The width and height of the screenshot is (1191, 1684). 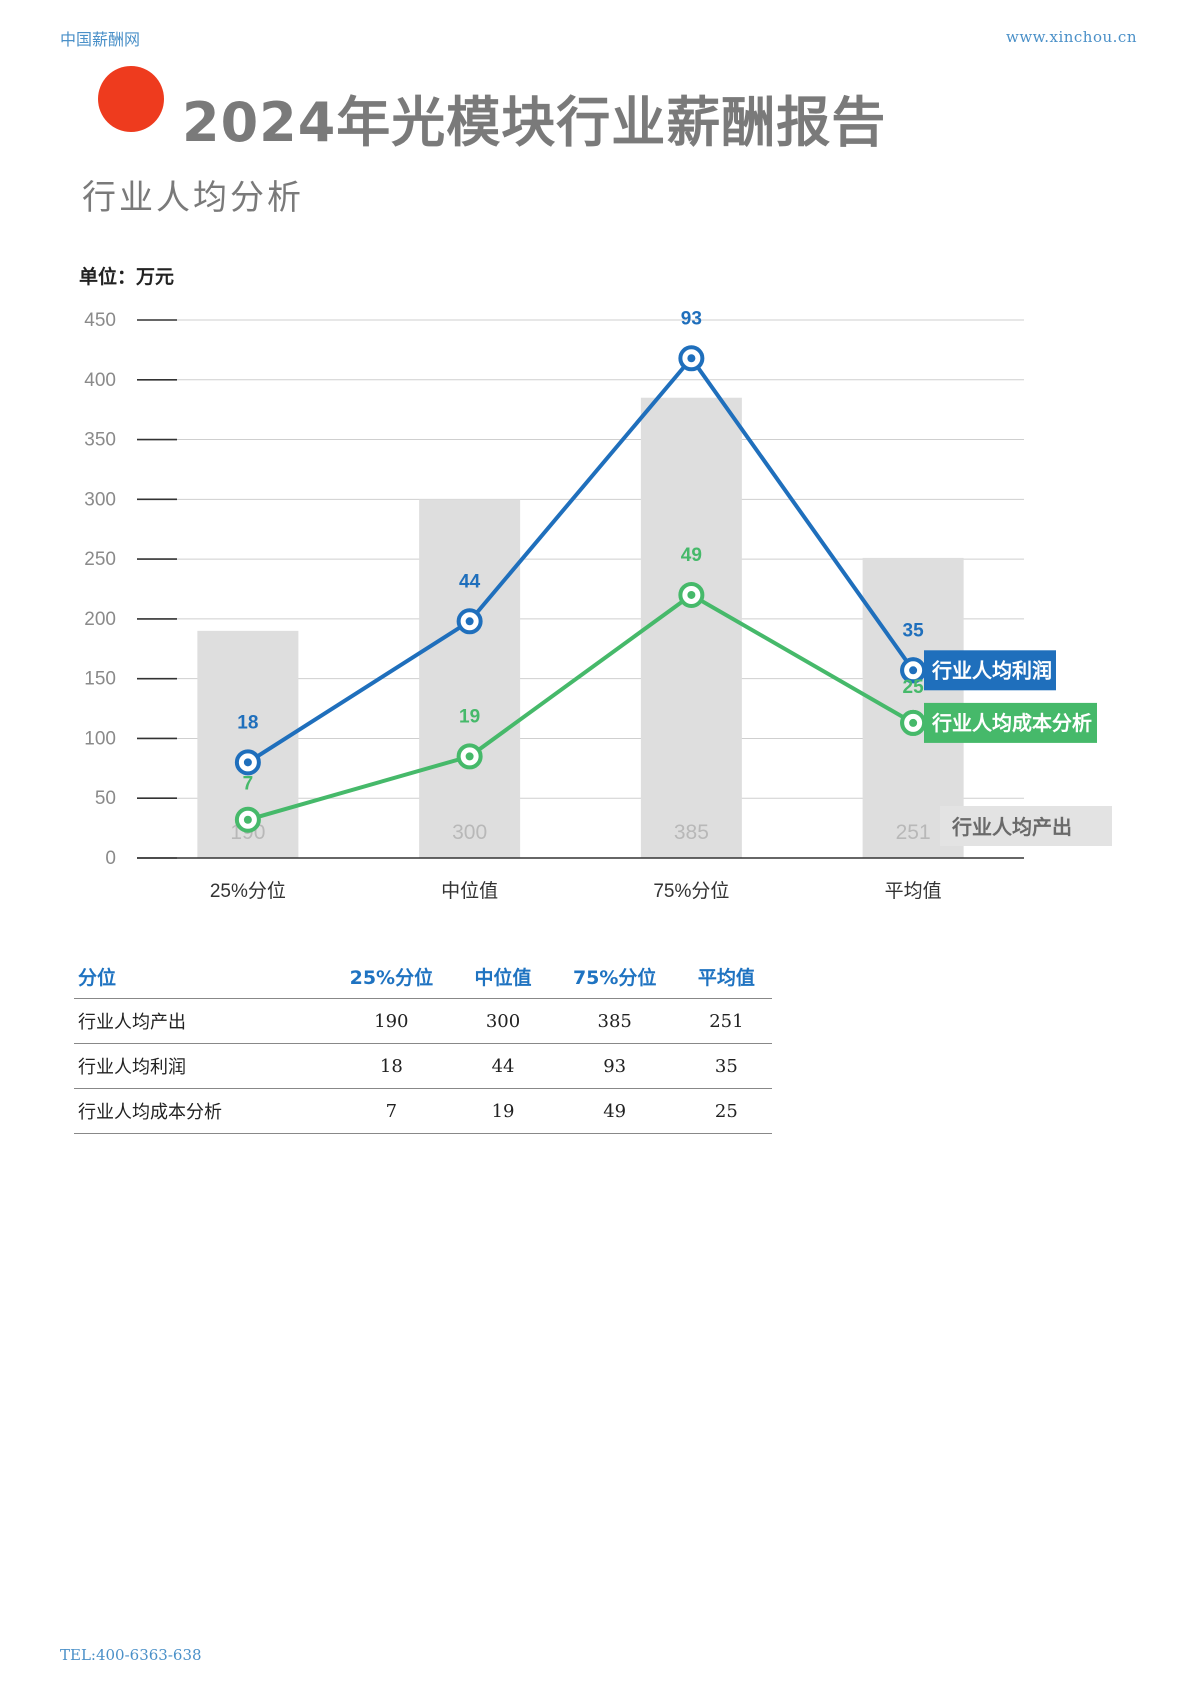 What do you see at coordinates (391, 1066) in the screenshot?
I see `table-cell: 18` at bounding box center [391, 1066].